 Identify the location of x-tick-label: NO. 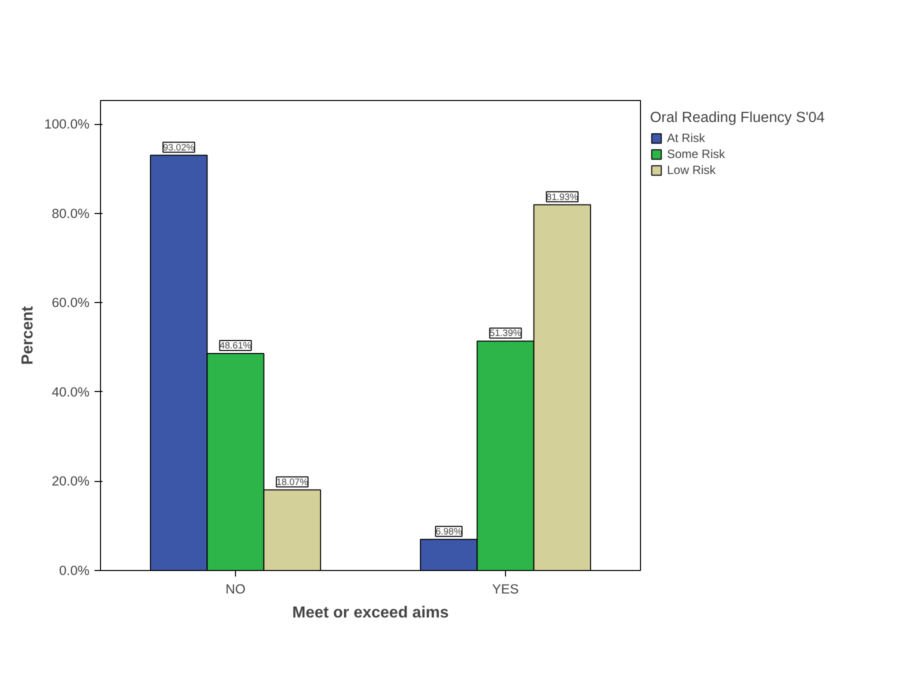
(236, 589).